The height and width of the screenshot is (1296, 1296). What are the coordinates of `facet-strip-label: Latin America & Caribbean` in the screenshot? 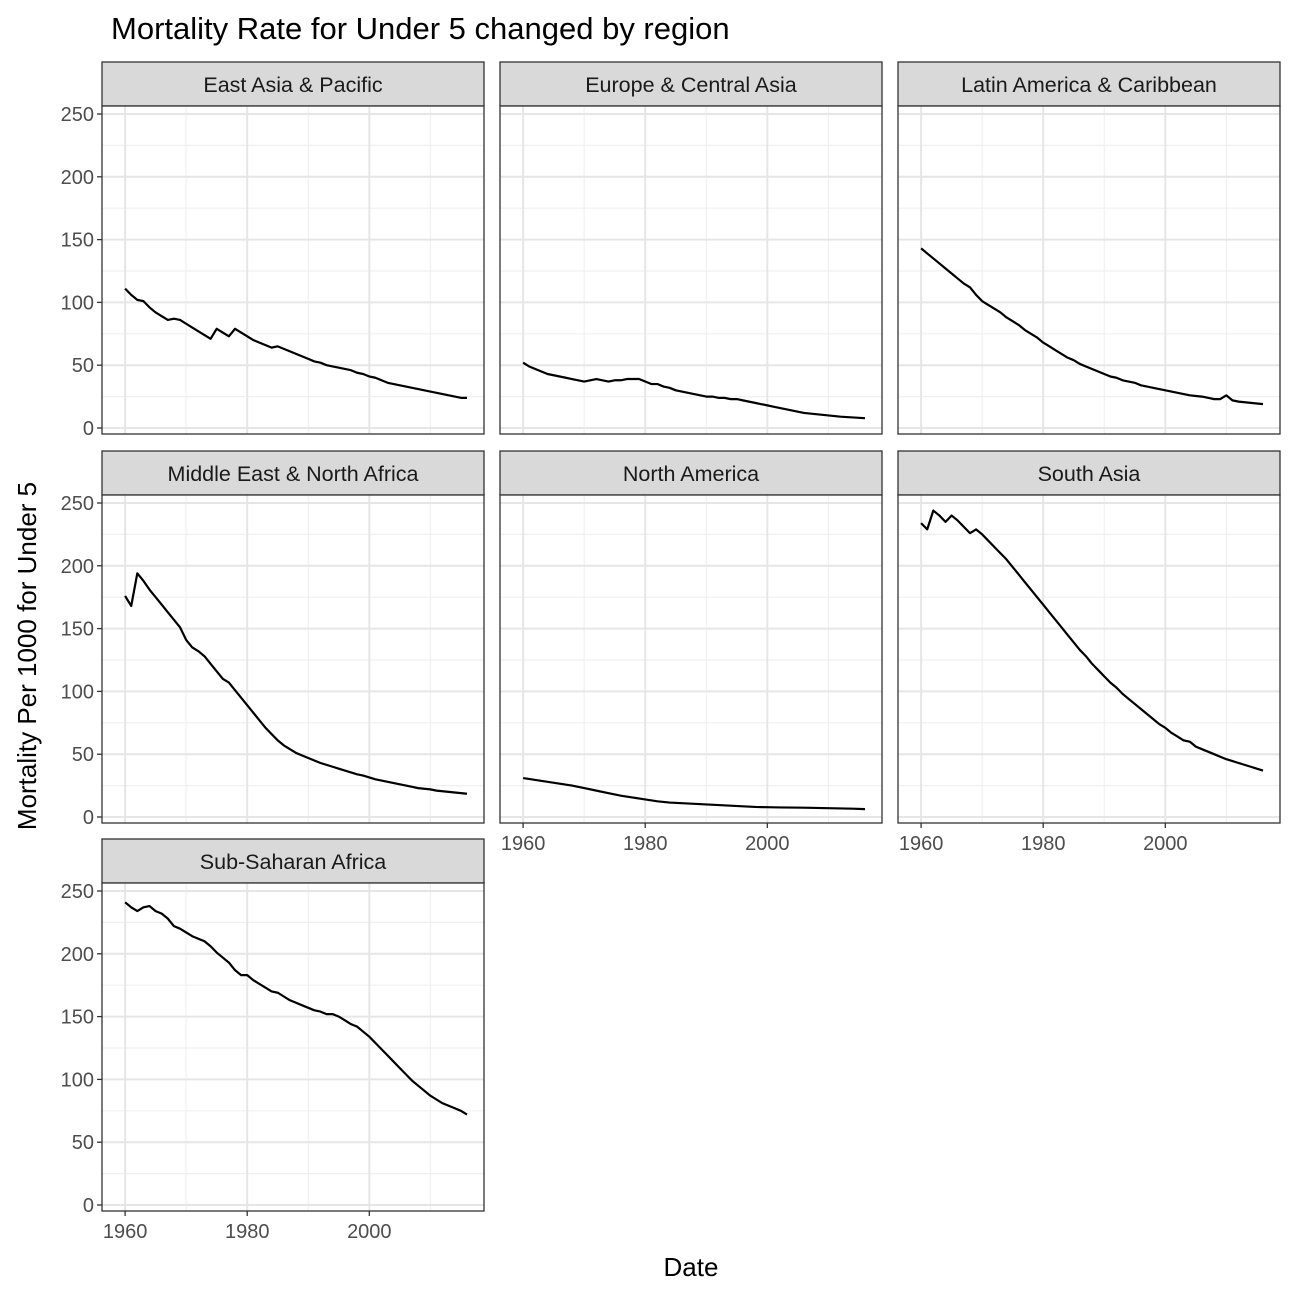 It's located at (1089, 85).